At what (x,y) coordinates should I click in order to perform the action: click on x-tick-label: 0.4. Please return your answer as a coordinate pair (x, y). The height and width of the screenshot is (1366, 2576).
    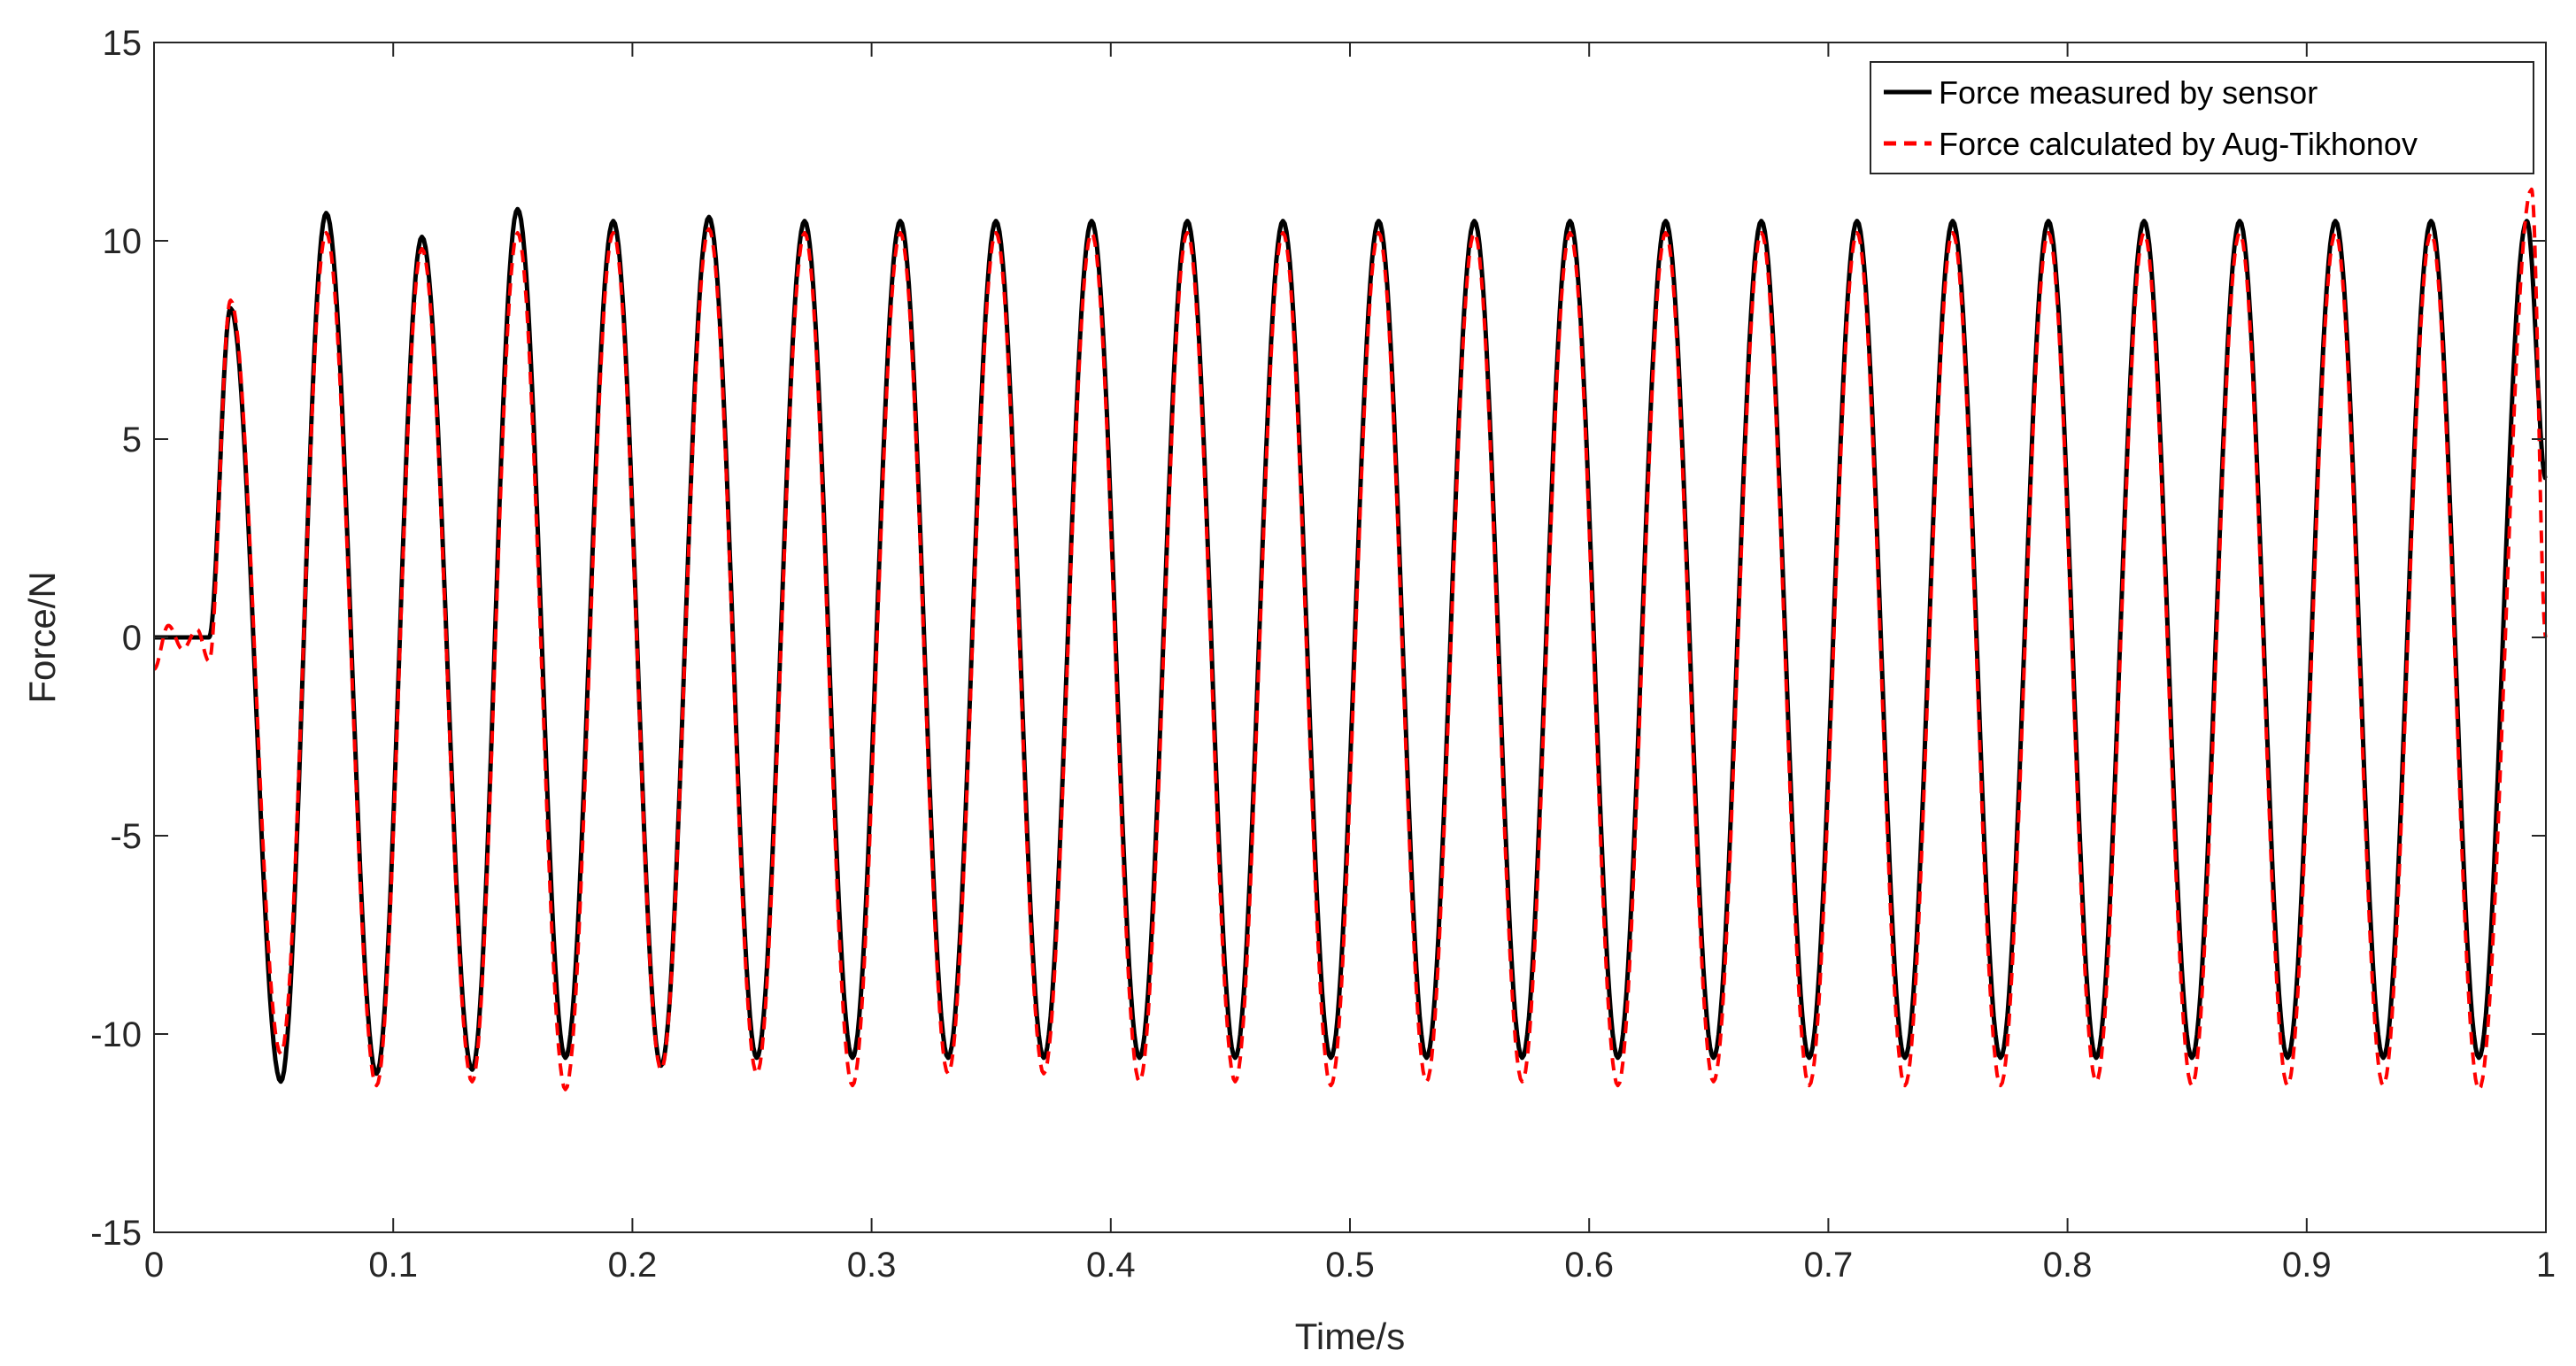
    Looking at the image, I should click on (1111, 1265).